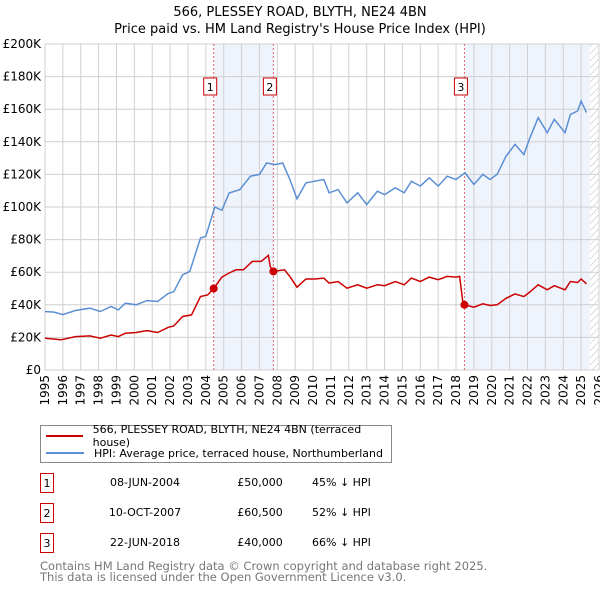  What do you see at coordinates (47, 513) in the screenshot?
I see `sale-number: 2` at bounding box center [47, 513].